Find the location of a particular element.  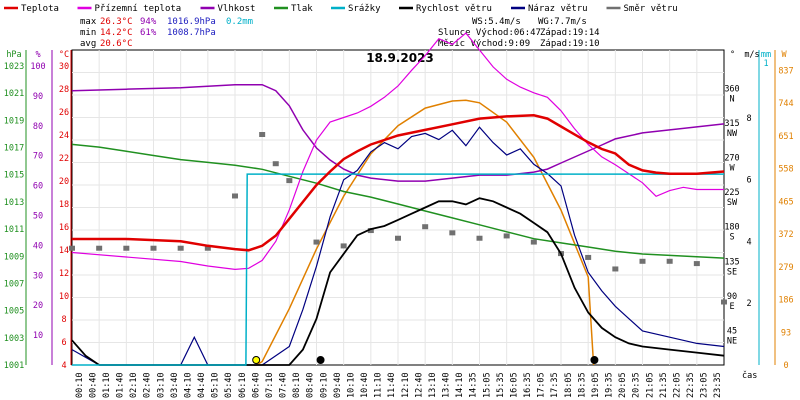

stat-label: avg is located at coordinates (88, 44).